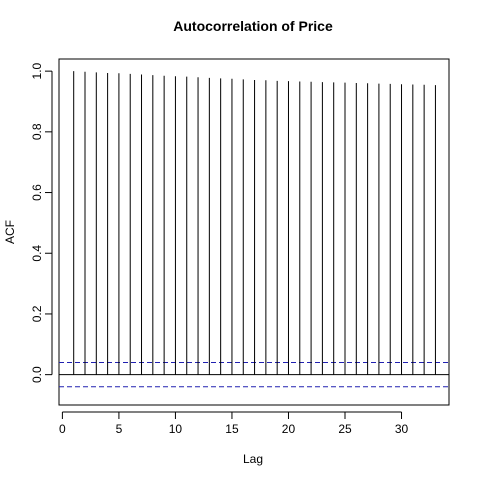 This screenshot has height=480, width=480. I want to click on chart-title: Autocorrelation of Price, so click(253, 26).